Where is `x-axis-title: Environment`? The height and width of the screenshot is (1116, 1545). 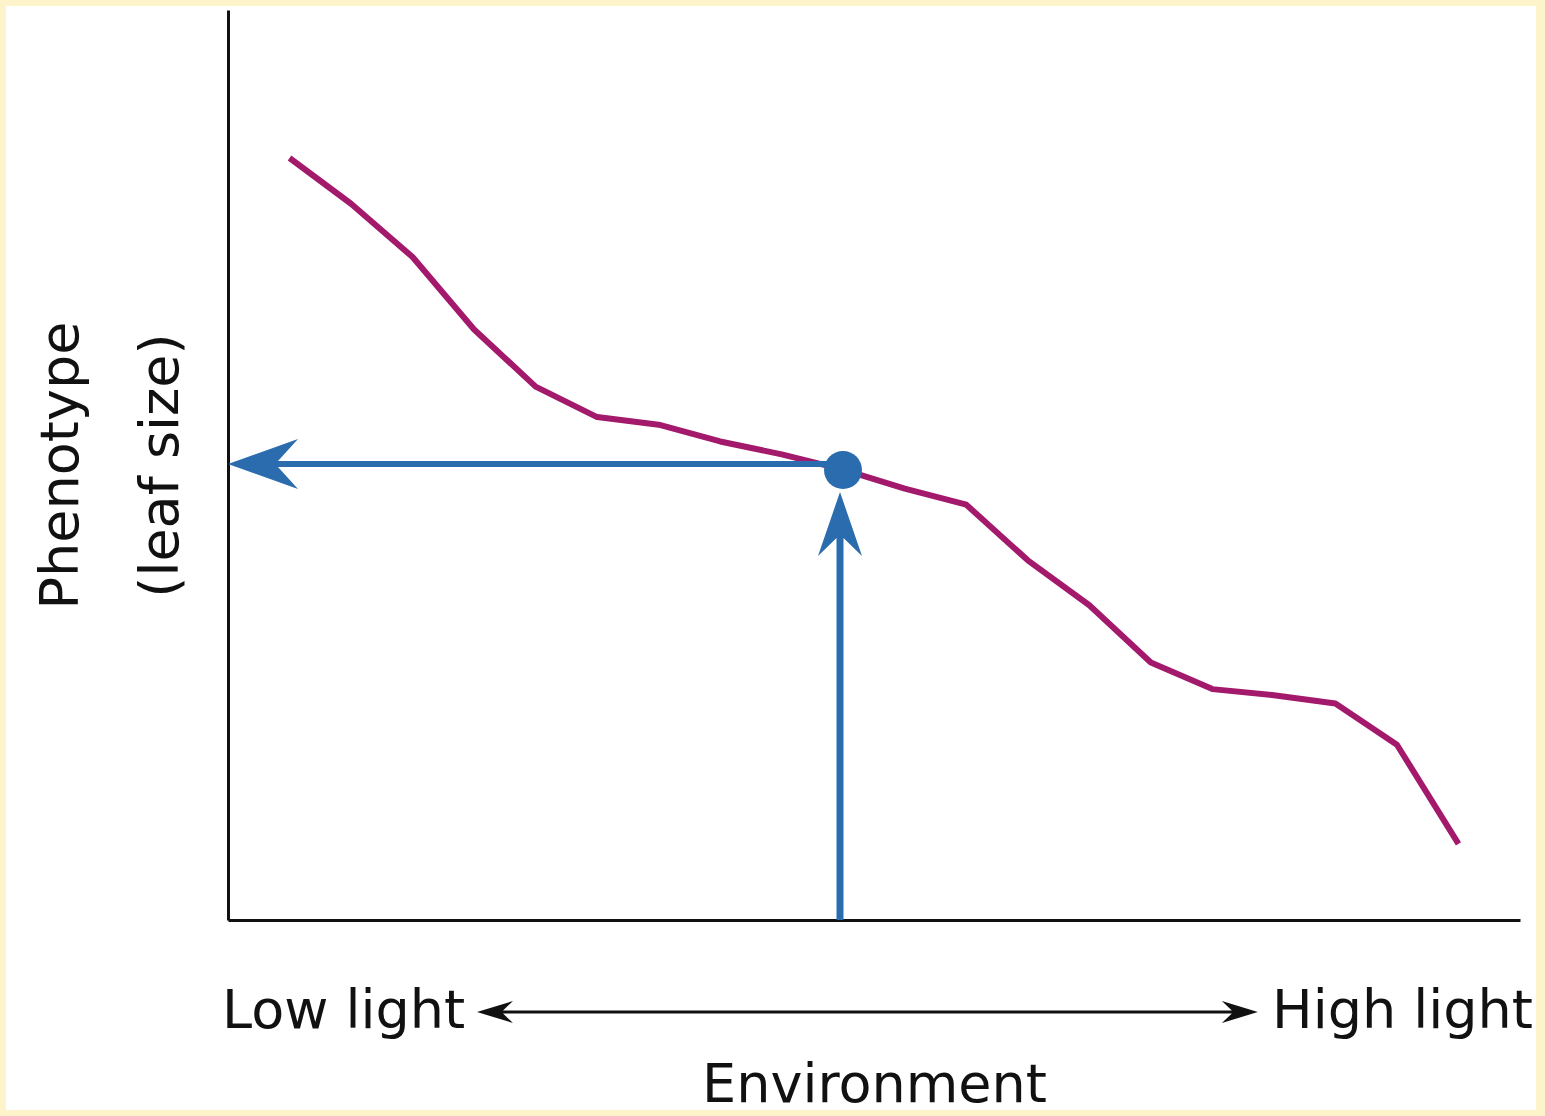
x-axis-title: Environment is located at coordinates (874, 1083).